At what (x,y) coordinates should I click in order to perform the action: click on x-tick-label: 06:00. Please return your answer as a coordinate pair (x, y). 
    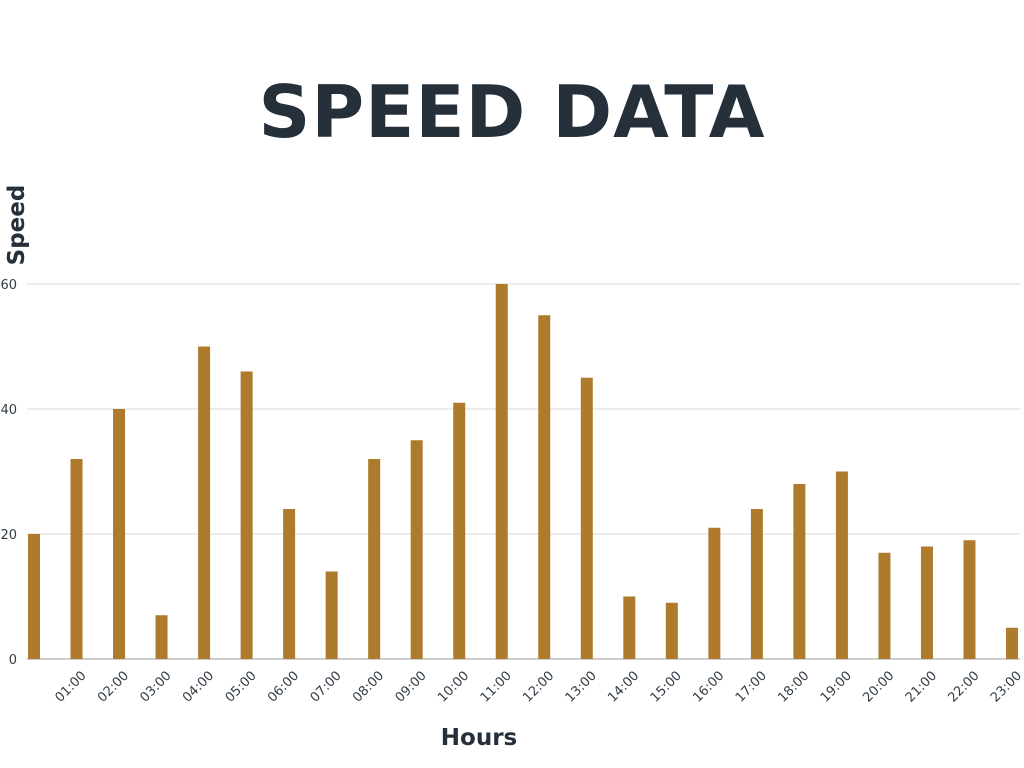
    Looking at the image, I should click on (283, 686).